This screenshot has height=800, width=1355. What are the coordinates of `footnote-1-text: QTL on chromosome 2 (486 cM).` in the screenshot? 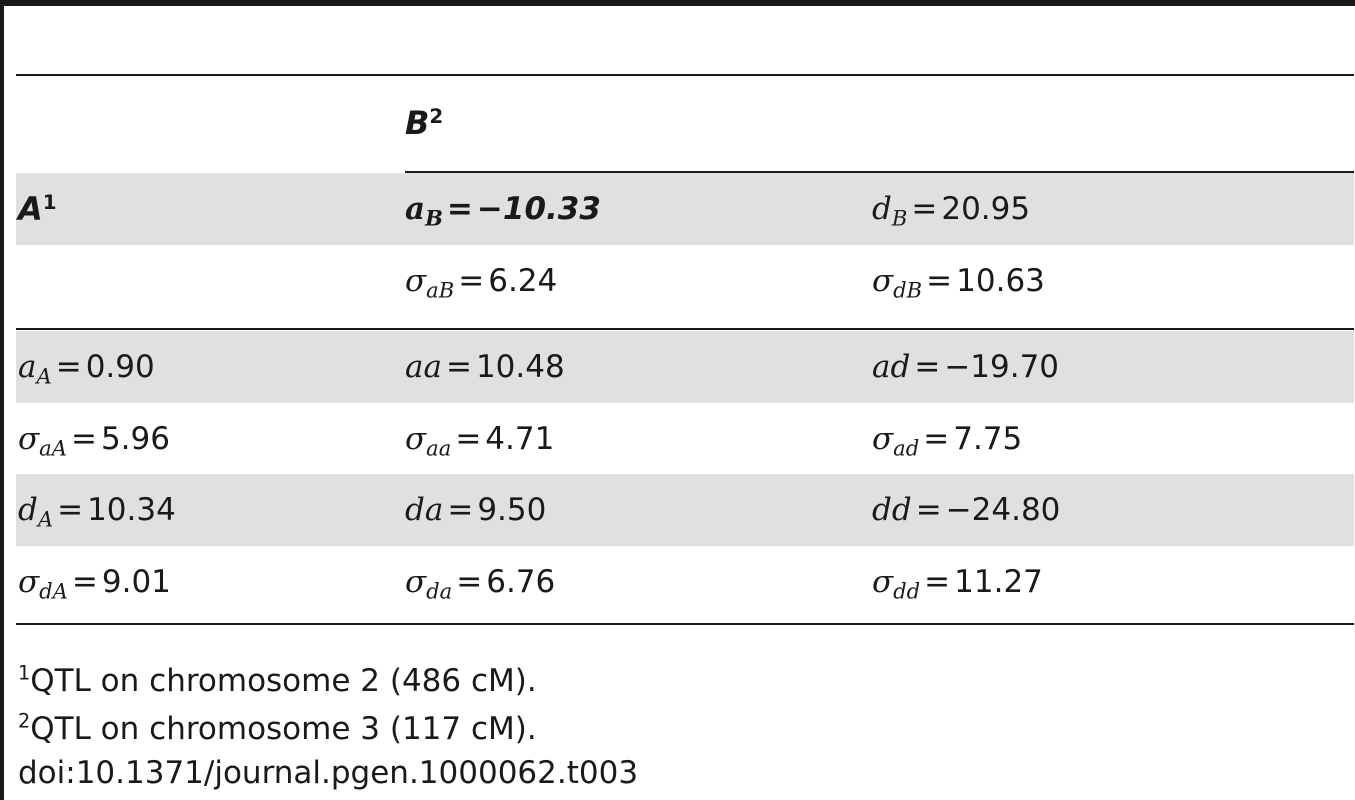 It's located at (283, 681).